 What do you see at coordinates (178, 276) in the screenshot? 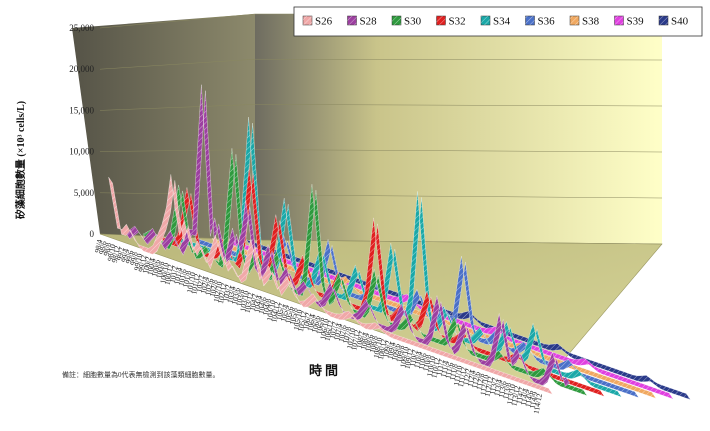
I see `x-tick-label: 101/4` at bounding box center [178, 276].